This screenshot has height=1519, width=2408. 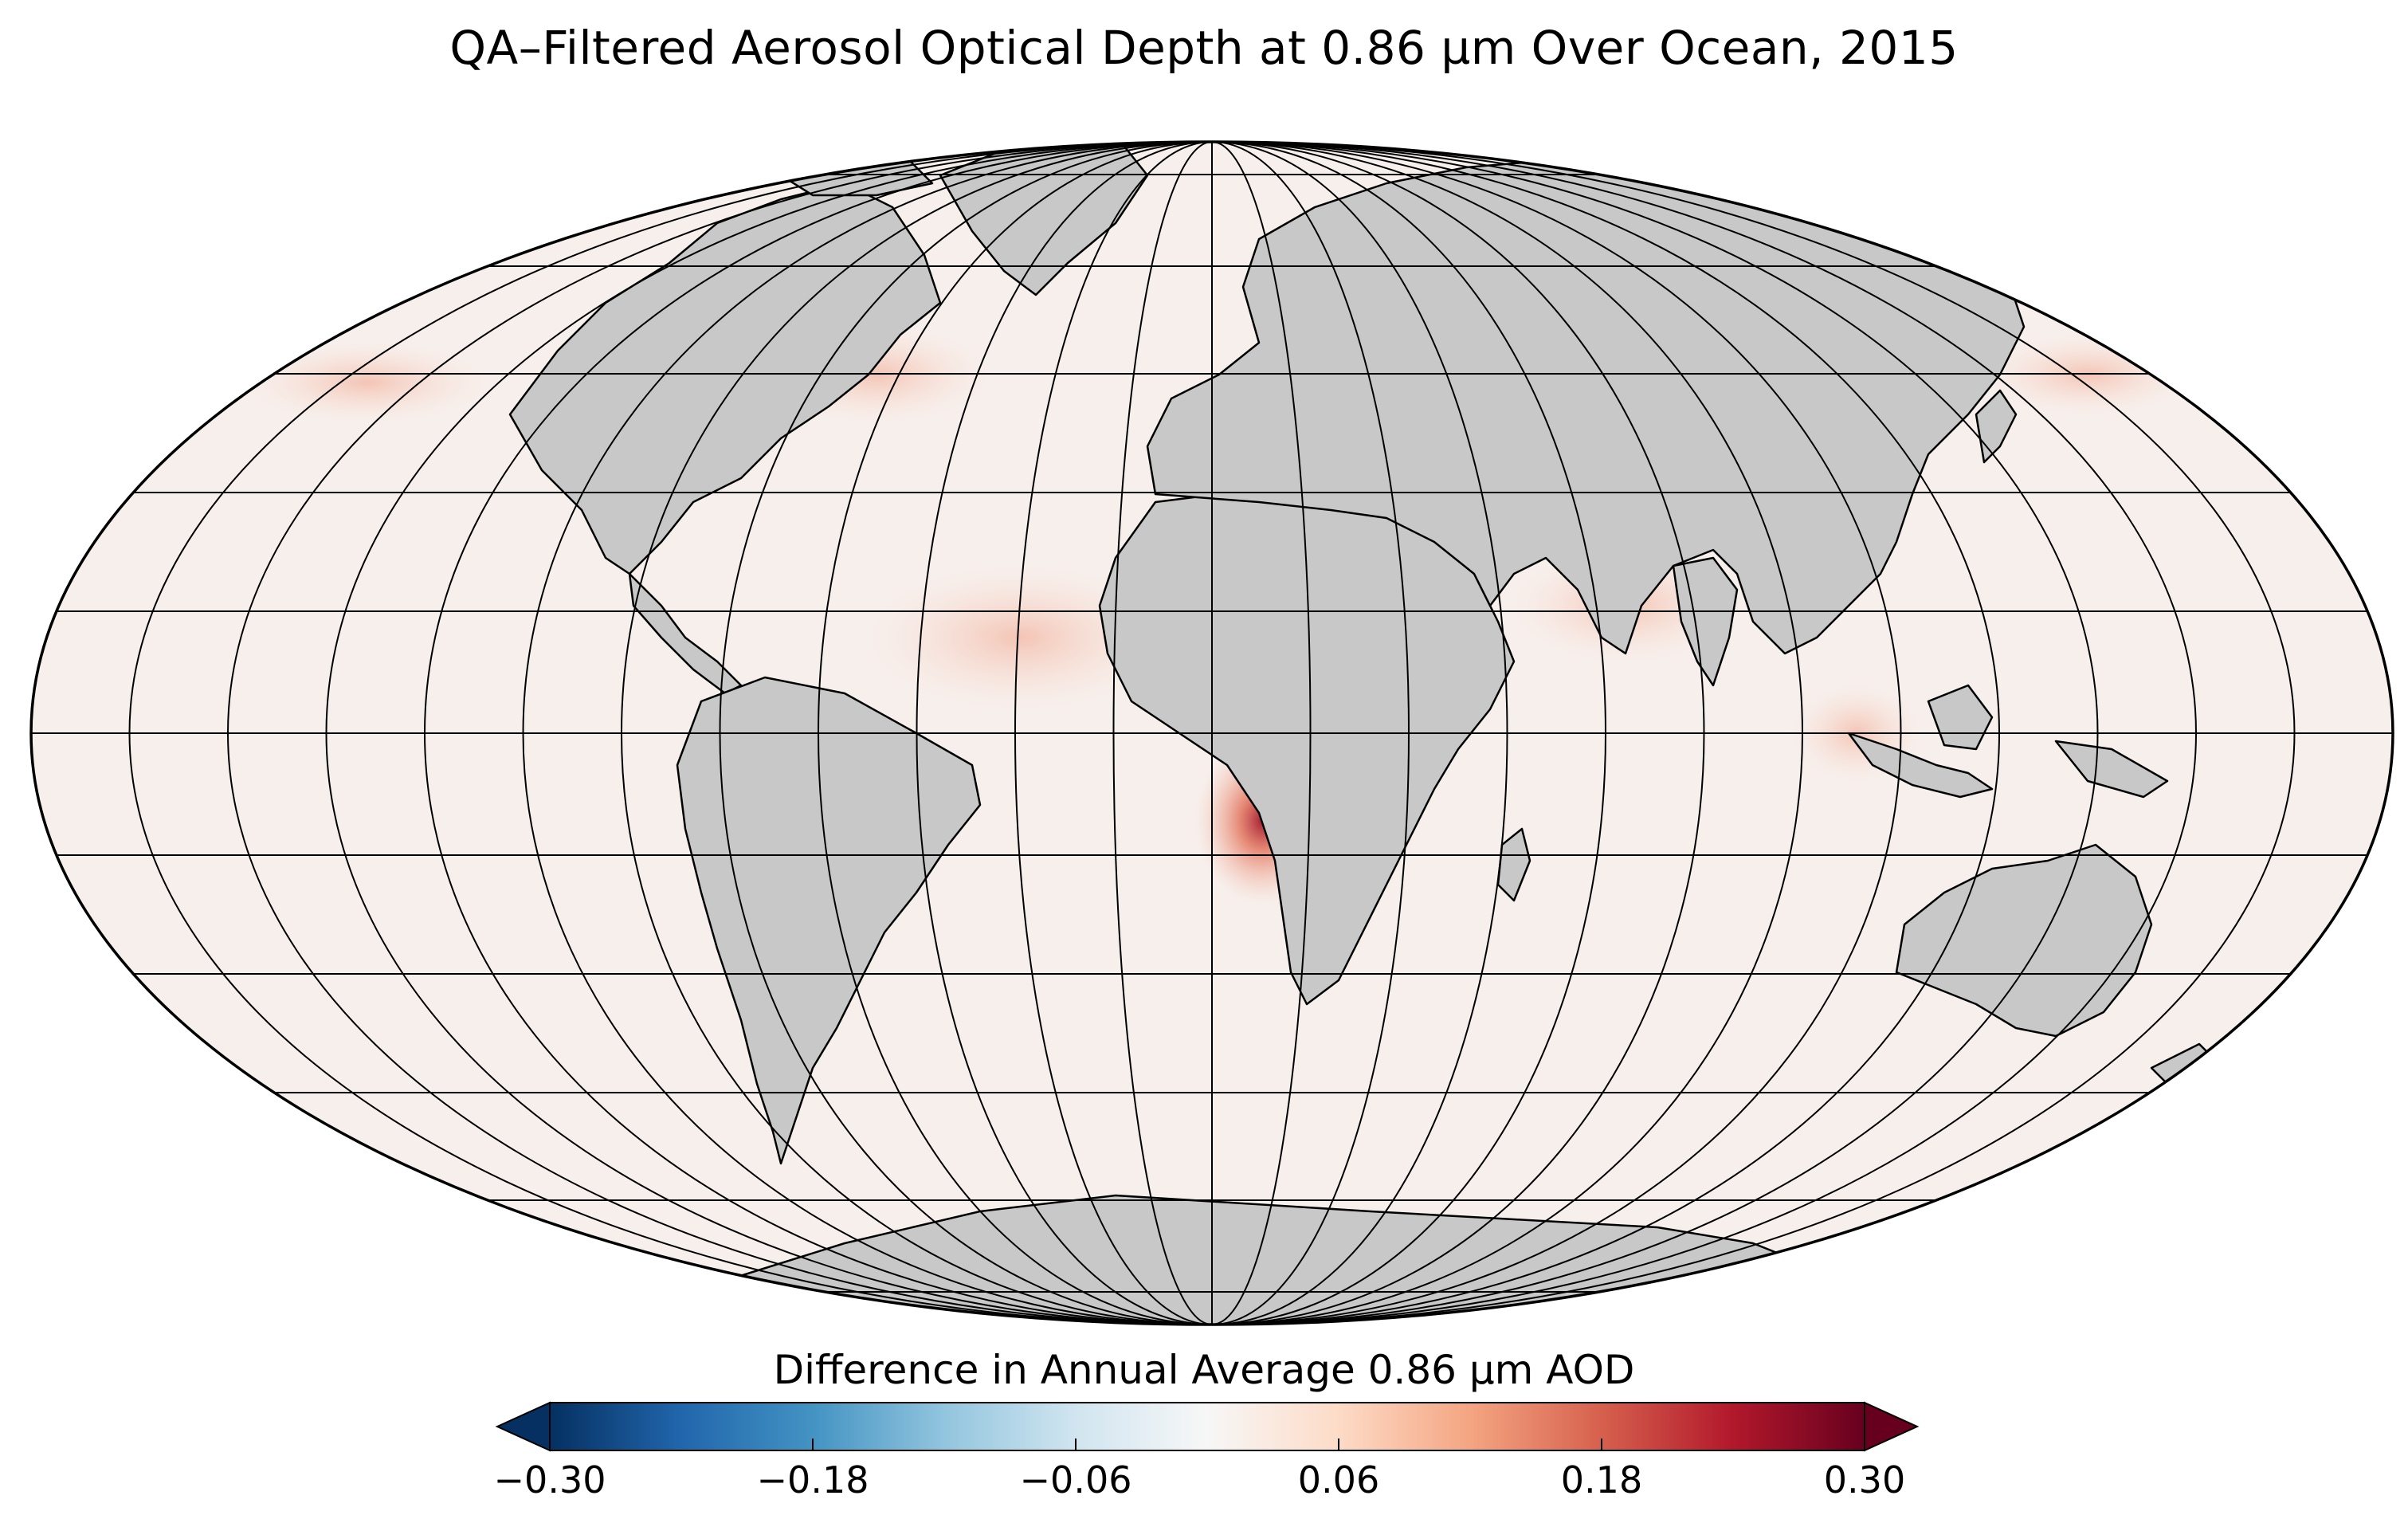 What do you see at coordinates (1920, 765) in the screenshot?
I see `indonesia-islands` at bounding box center [1920, 765].